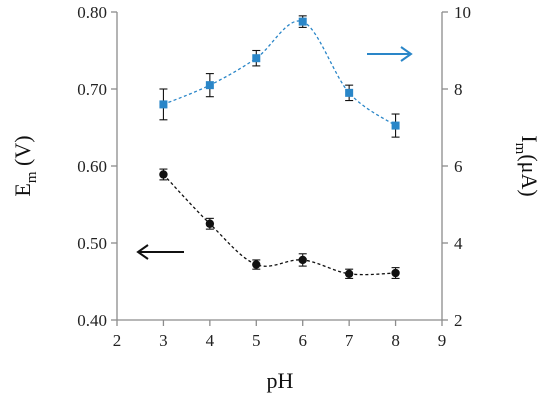 The width and height of the screenshot is (550, 403). I want to click on arrow-right-head, so click(406, 54).